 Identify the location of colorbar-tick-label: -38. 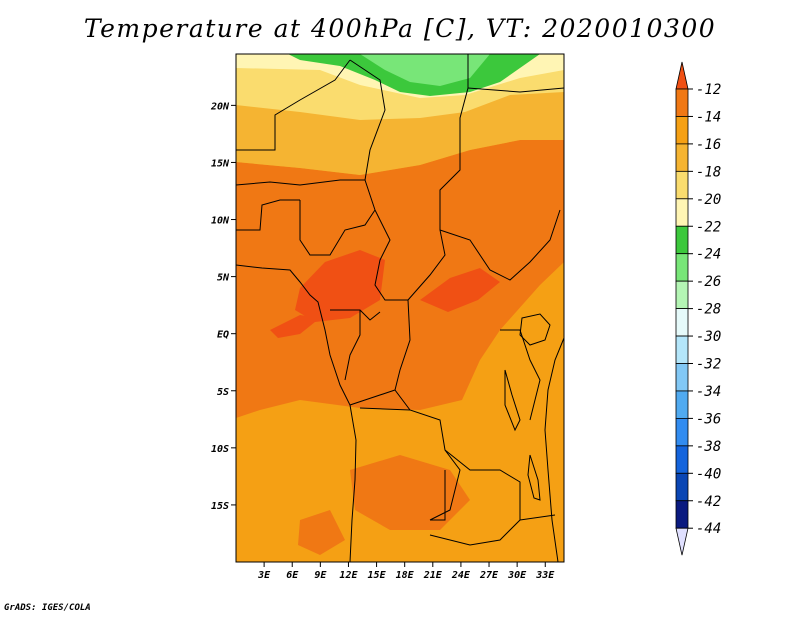
(708, 447).